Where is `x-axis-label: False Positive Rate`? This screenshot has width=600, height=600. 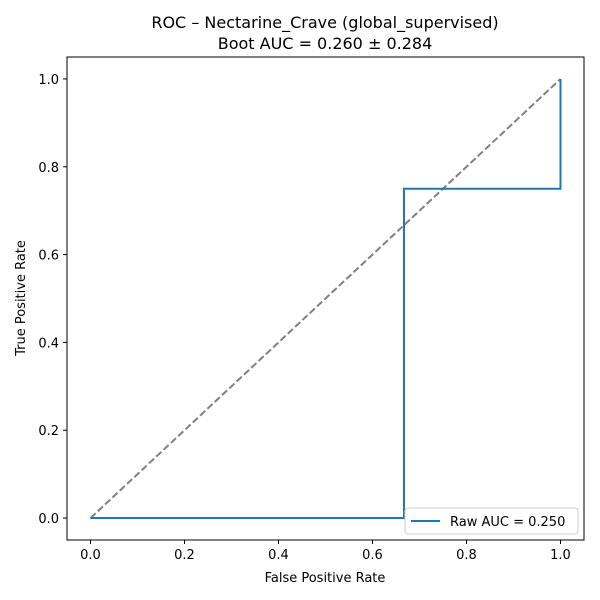
x-axis-label: False Positive Rate is located at coordinates (325, 578).